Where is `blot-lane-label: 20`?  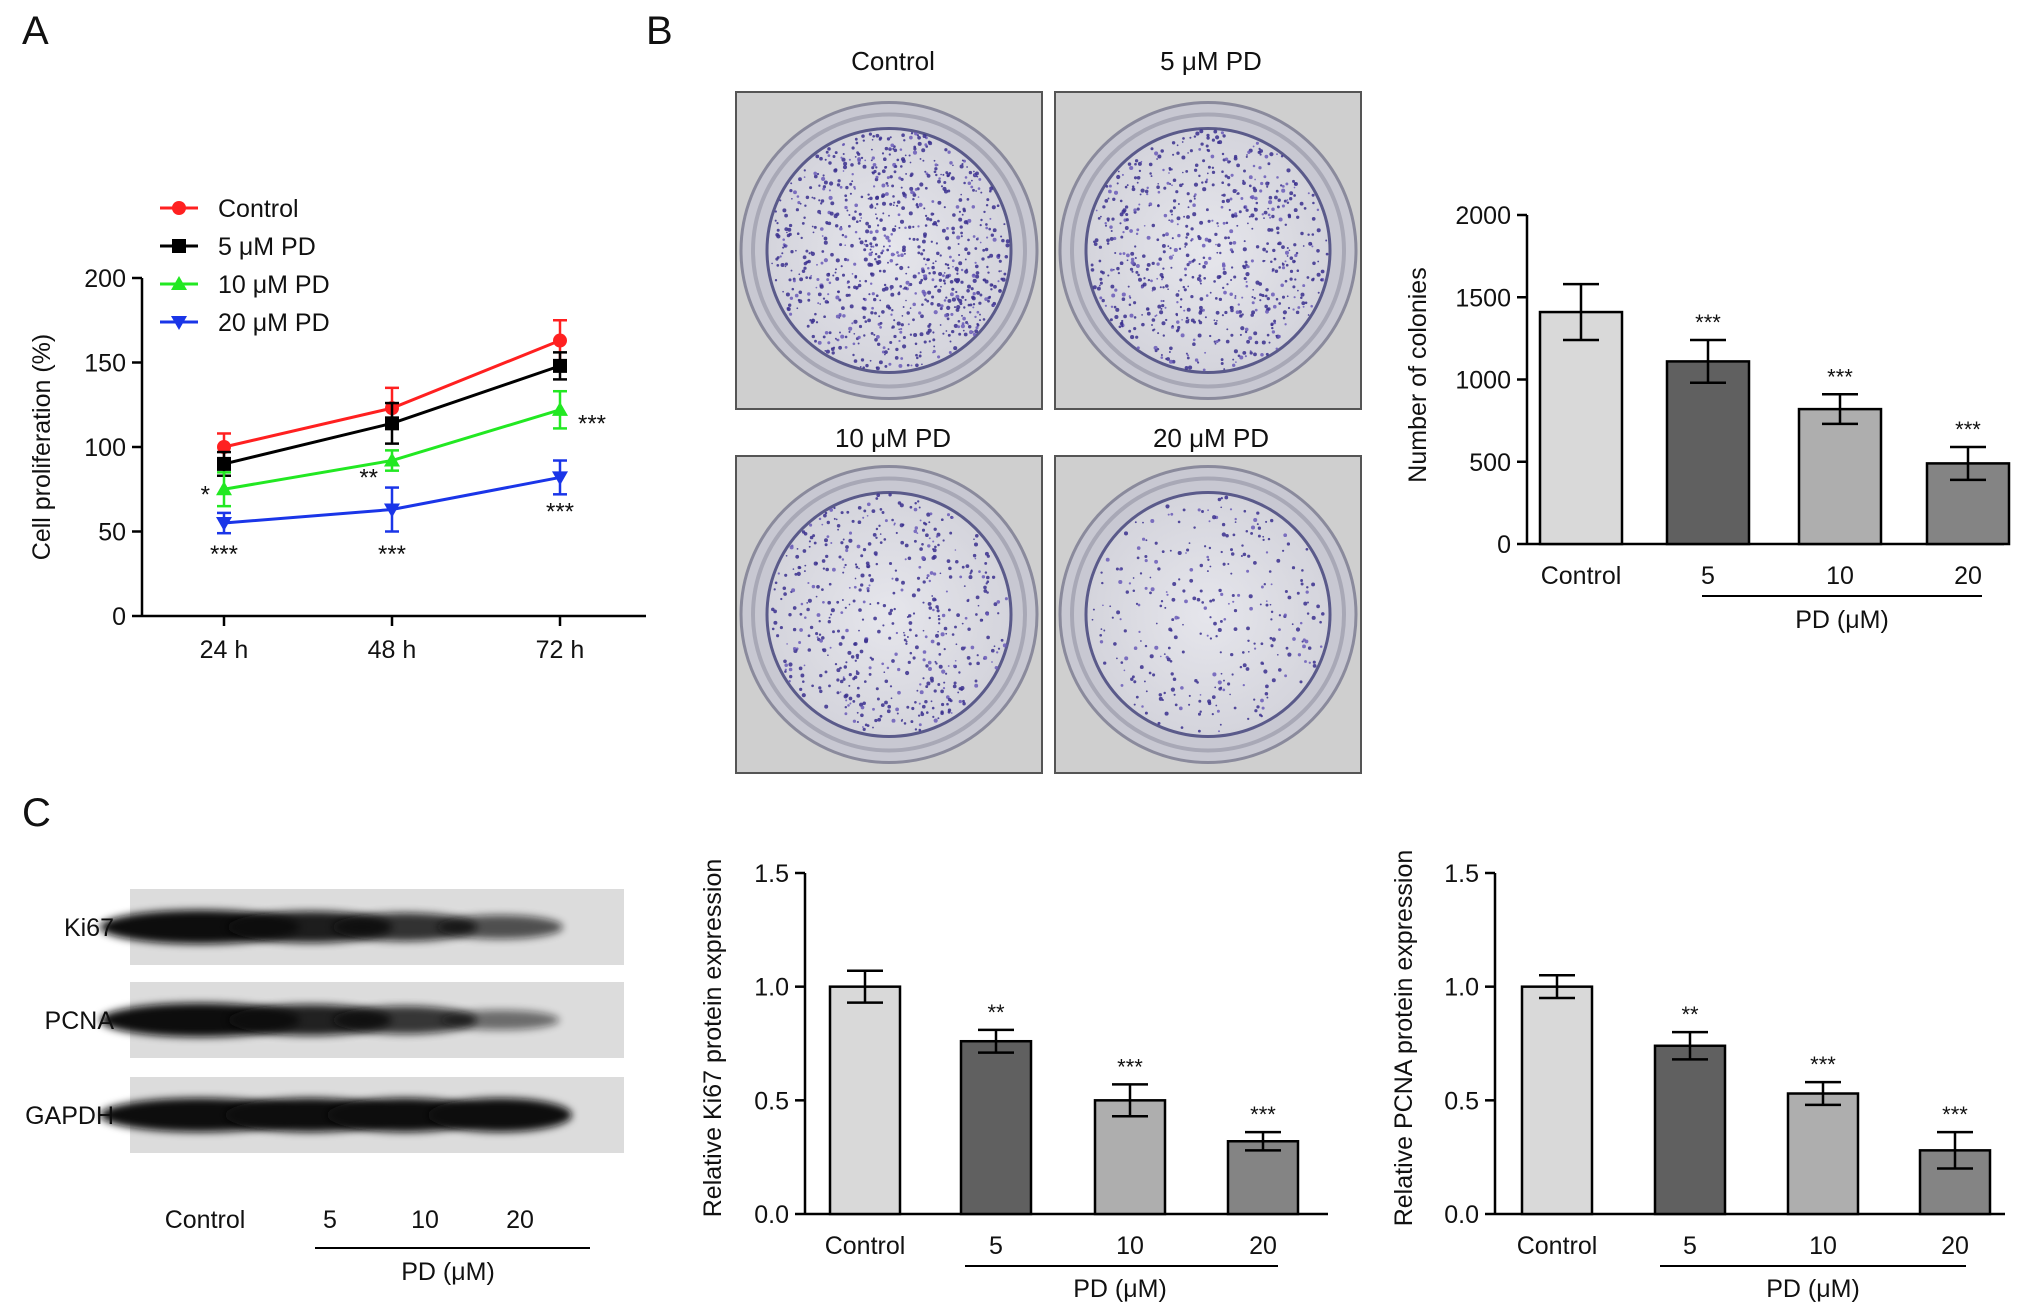 blot-lane-label: 20 is located at coordinates (520, 1220).